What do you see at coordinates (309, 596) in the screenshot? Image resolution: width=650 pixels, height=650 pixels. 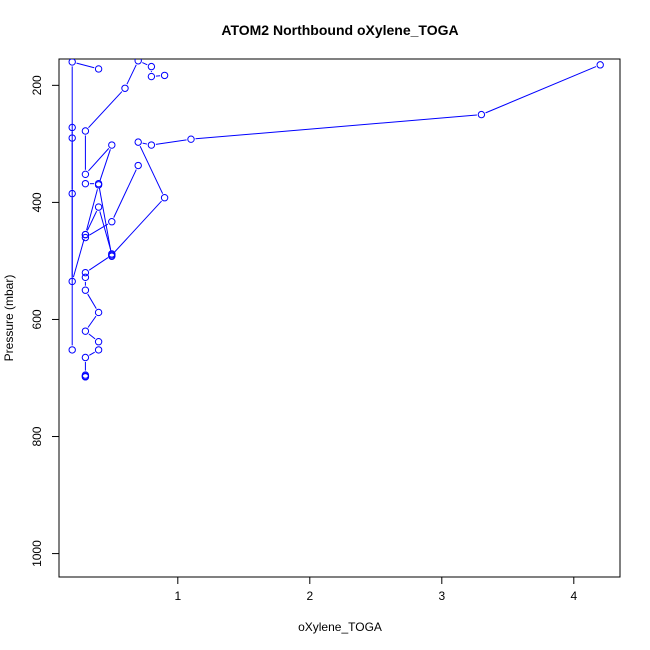 I see `x-tick-label: 2` at bounding box center [309, 596].